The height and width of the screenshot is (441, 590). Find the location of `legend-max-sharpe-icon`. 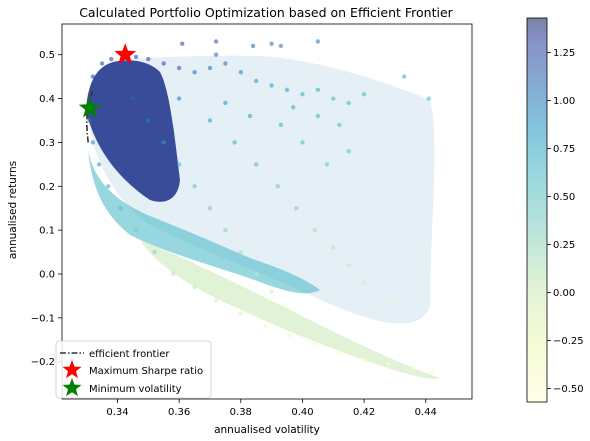

legend-max-sharpe-icon is located at coordinates (72, 369).